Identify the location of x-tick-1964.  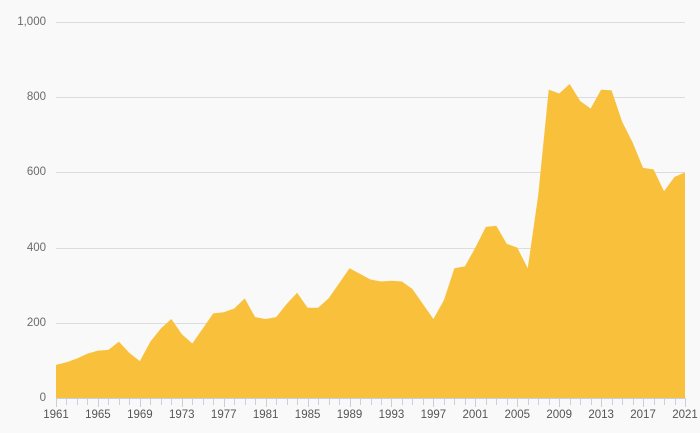
(88, 401).